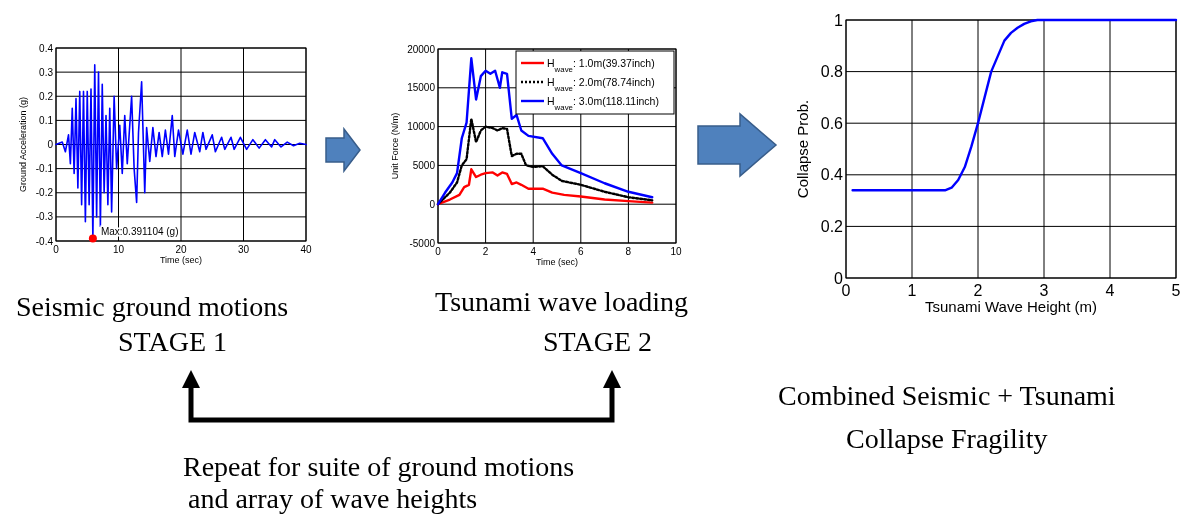 This screenshot has height=518, width=1191. I want to click on x-tick-label: 40, so click(306, 249).